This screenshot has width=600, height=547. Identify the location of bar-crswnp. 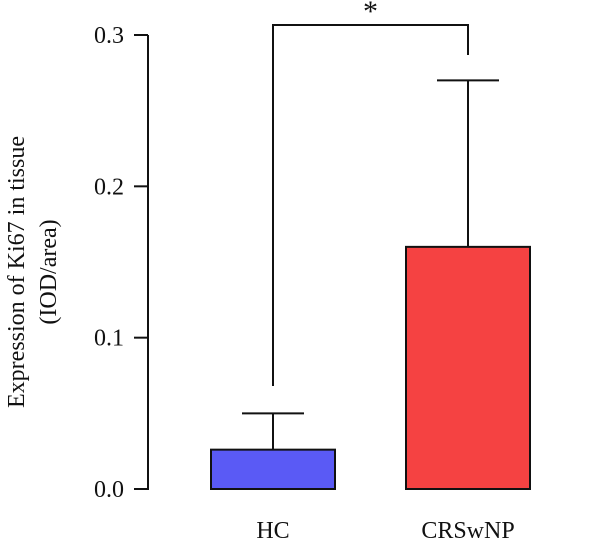
(468, 367).